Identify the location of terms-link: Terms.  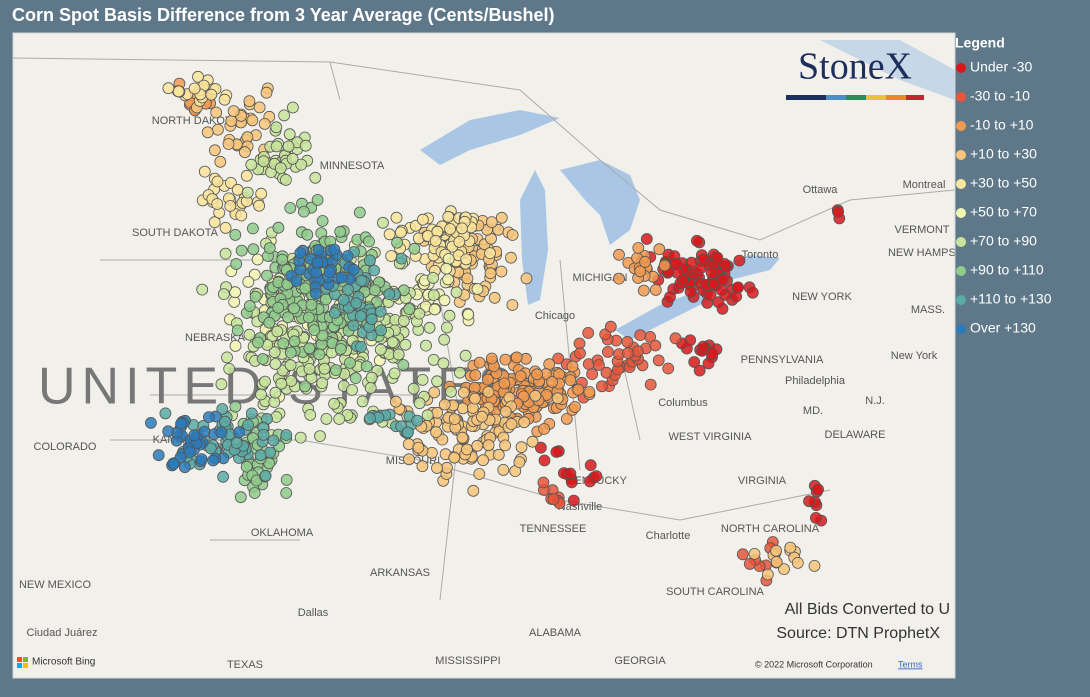
(910, 664).